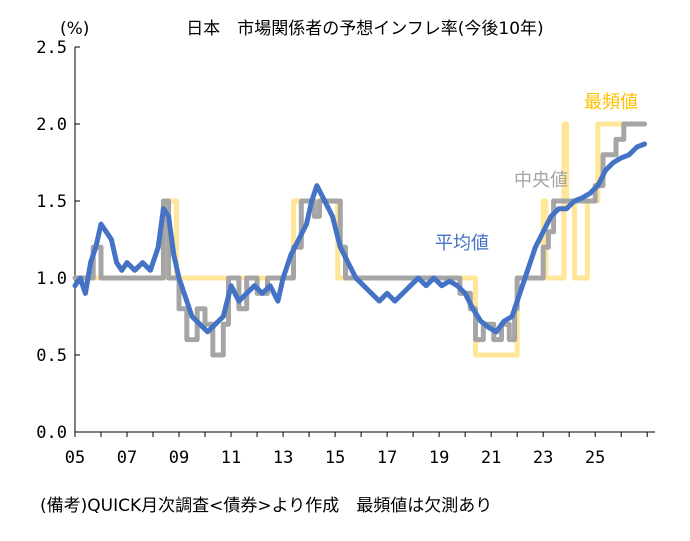  What do you see at coordinates (387, 458) in the screenshot?
I see `x-tick-label: 17` at bounding box center [387, 458].